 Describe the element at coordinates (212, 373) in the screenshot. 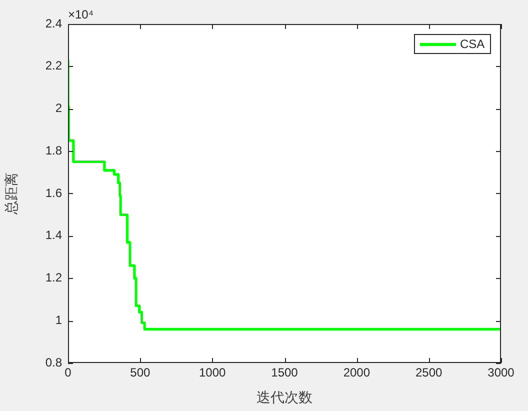

I see `x-tick-label: 1000` at that location.